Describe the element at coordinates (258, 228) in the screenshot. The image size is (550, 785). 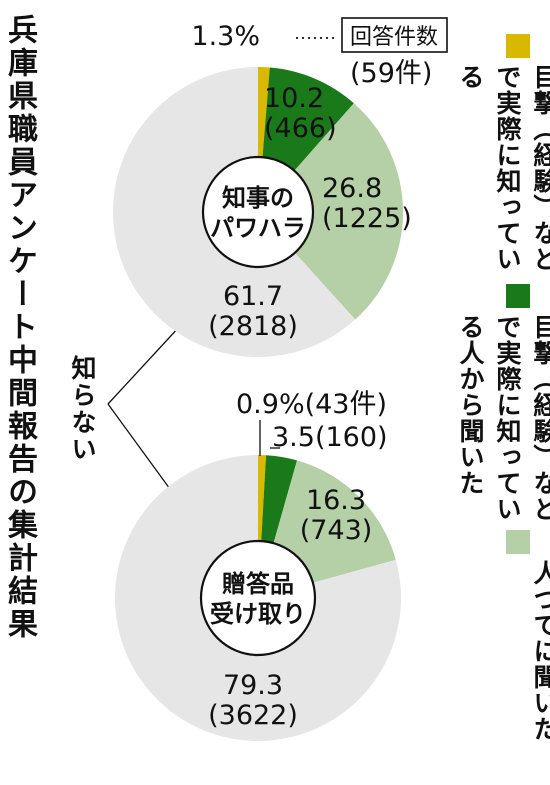
I see `pie-title: パワハラ` at that location.